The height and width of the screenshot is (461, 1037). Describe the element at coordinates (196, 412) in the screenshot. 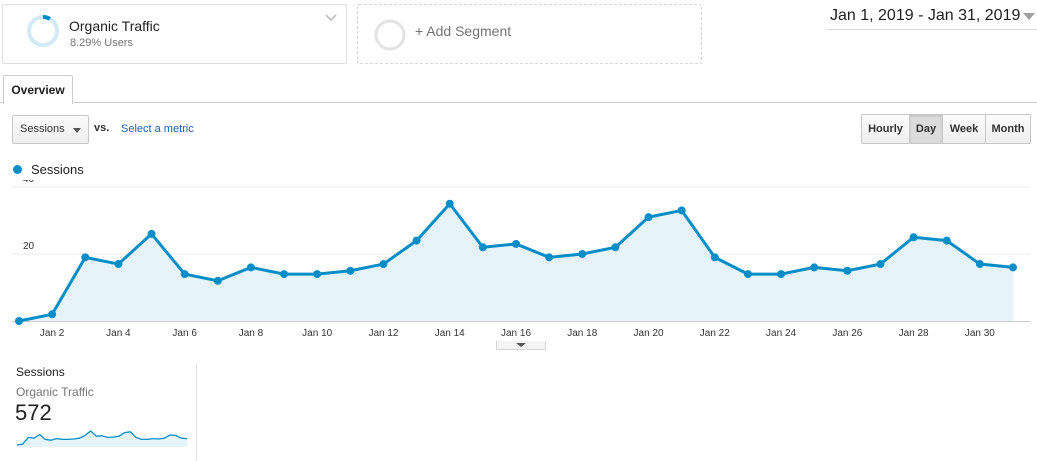

I see `scorecard-divider` at that location.